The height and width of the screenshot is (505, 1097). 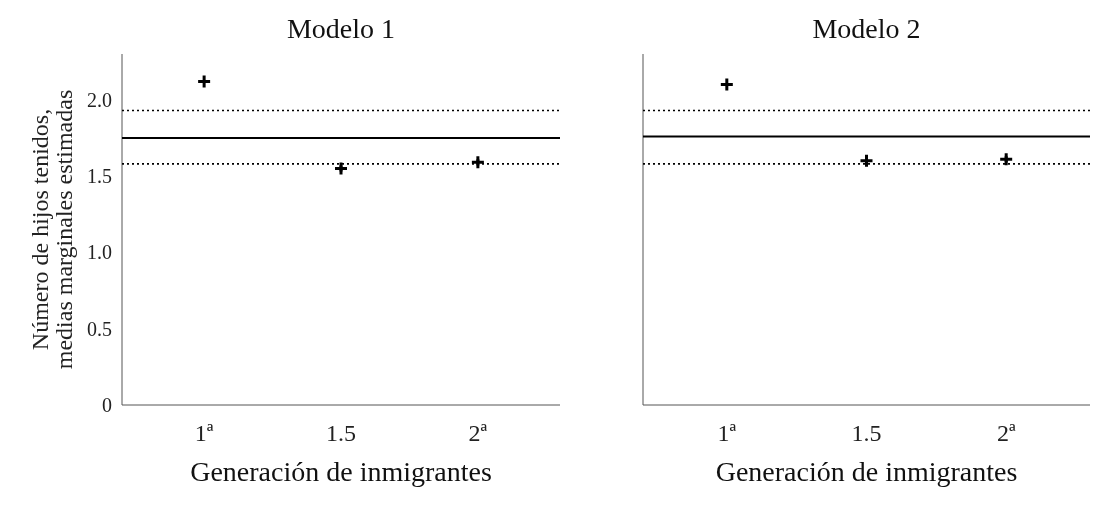 What do you see at coordinates (341, 28) in the screenshot?
I see `chart-title: Modelo 1` at bounding box center [341, 28].